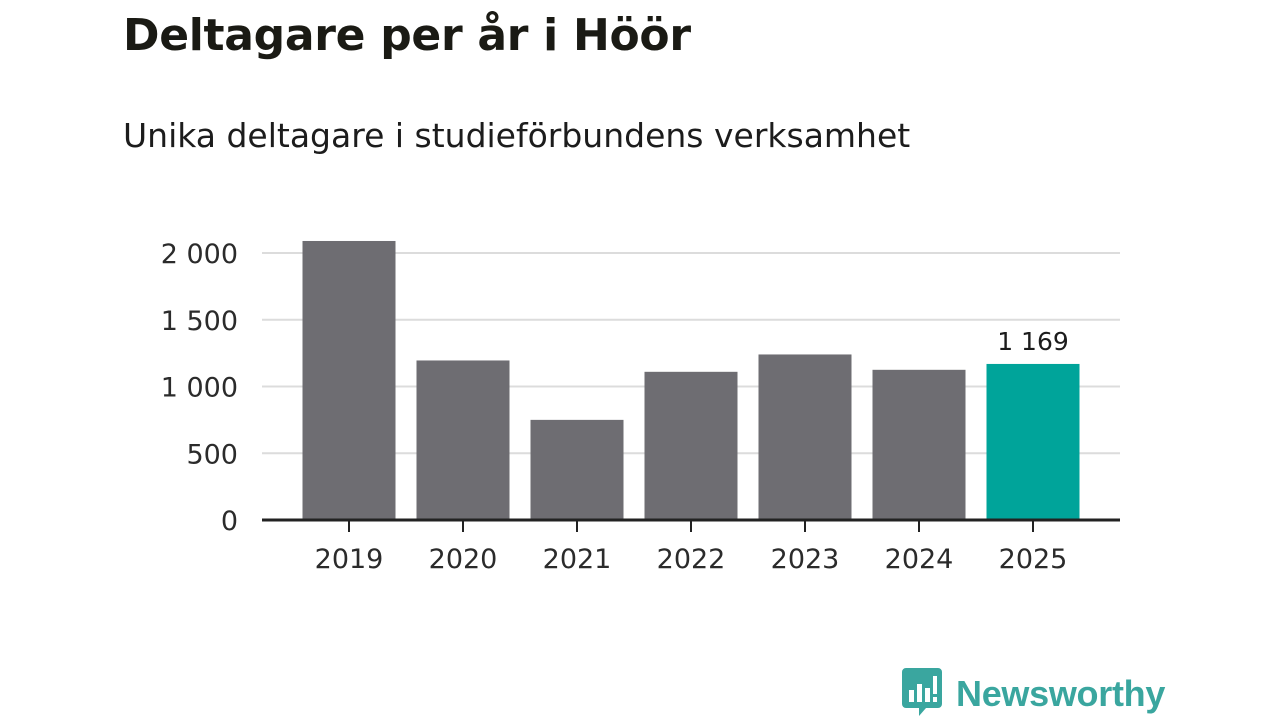 The width and height of the screenshot is (1280, 720). Describe the element at coordinates (691, 525) in the screenshot. I see `axes` at that location.